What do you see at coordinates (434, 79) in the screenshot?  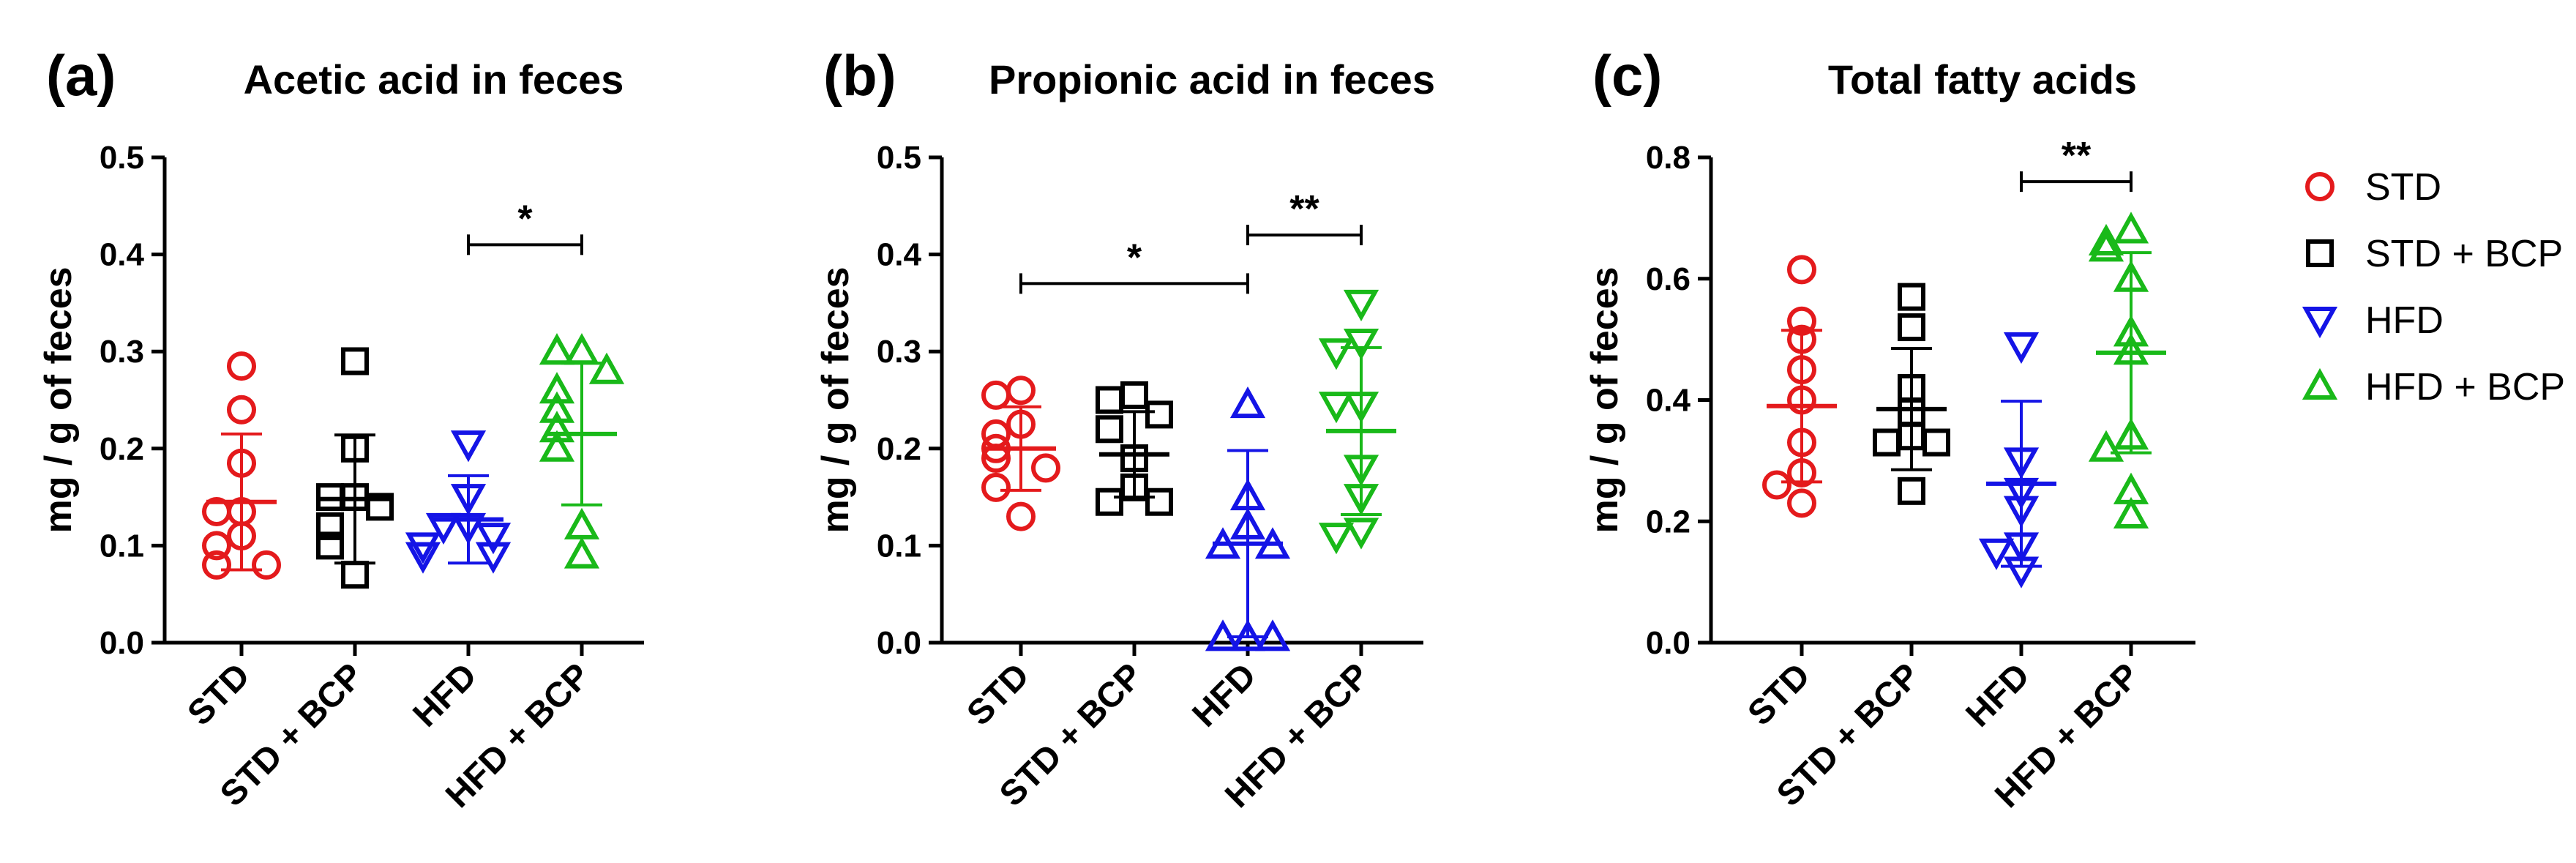 I see `panel-title: Acetic acid in feces` at bounding box center [434, 79].